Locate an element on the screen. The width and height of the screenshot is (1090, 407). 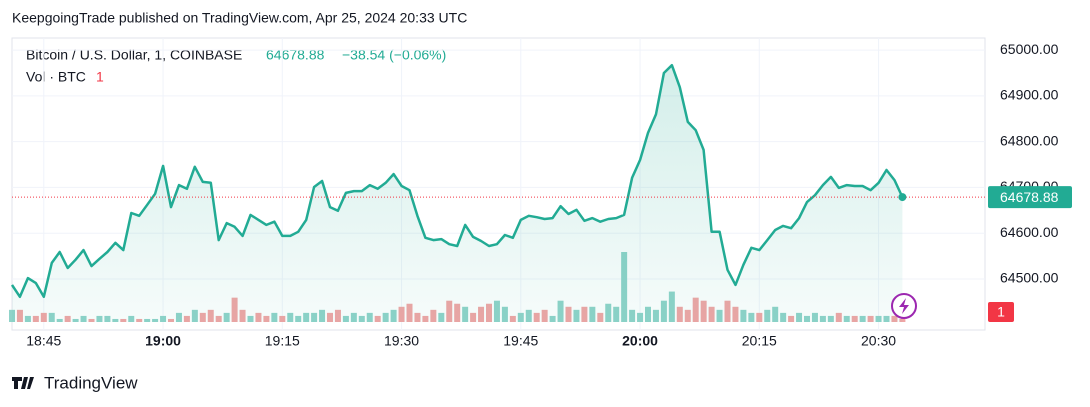
x-tick-label: 19:00 is located at coordinates (163, 341).